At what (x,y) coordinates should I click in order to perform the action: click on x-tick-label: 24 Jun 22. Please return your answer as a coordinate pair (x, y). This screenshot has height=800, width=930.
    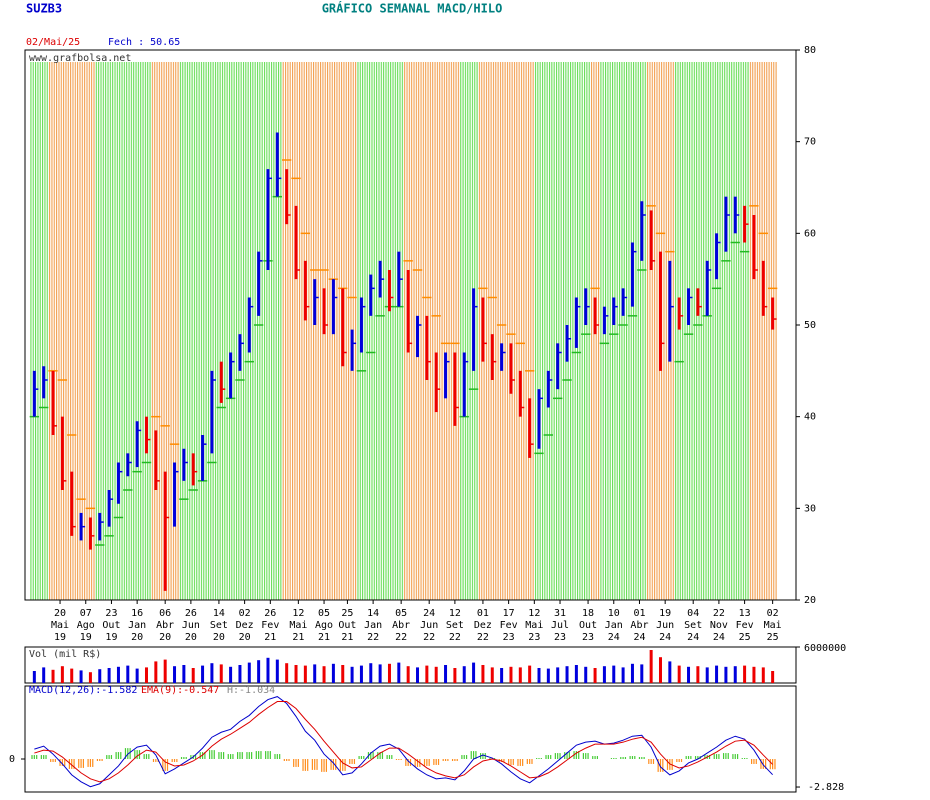
    Looking at the image, I should click on (429, 625).